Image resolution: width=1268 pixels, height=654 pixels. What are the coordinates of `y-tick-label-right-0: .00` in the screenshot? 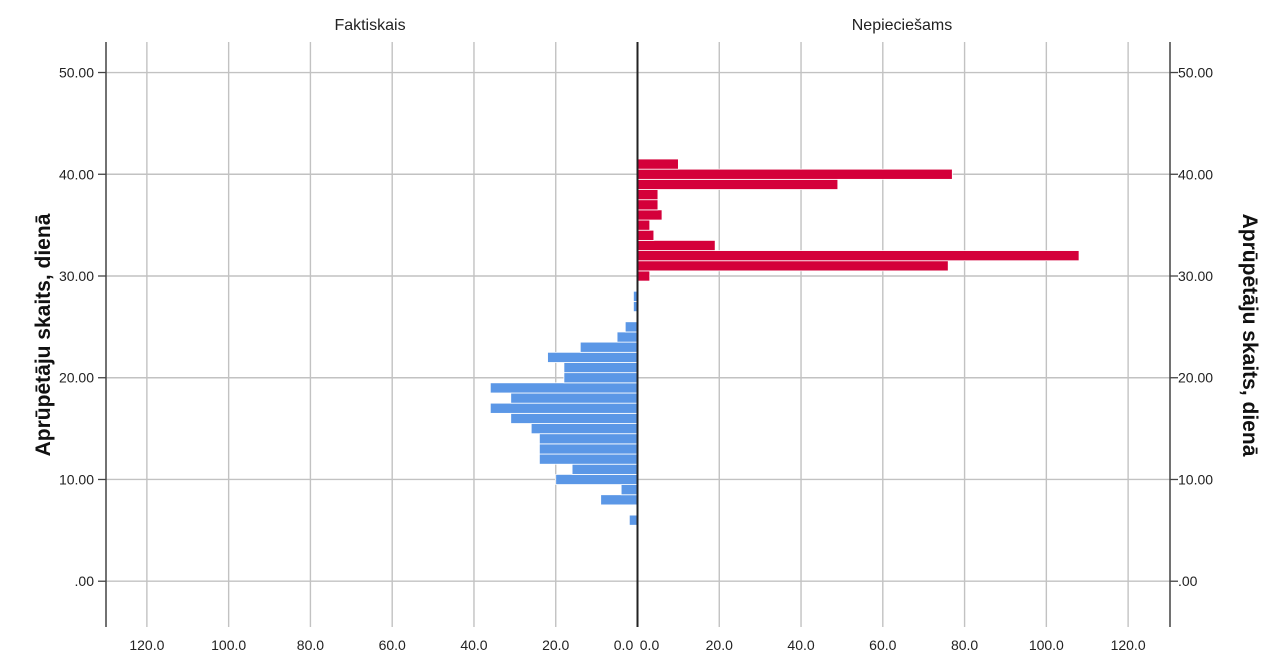 It's located at (1188, 581).